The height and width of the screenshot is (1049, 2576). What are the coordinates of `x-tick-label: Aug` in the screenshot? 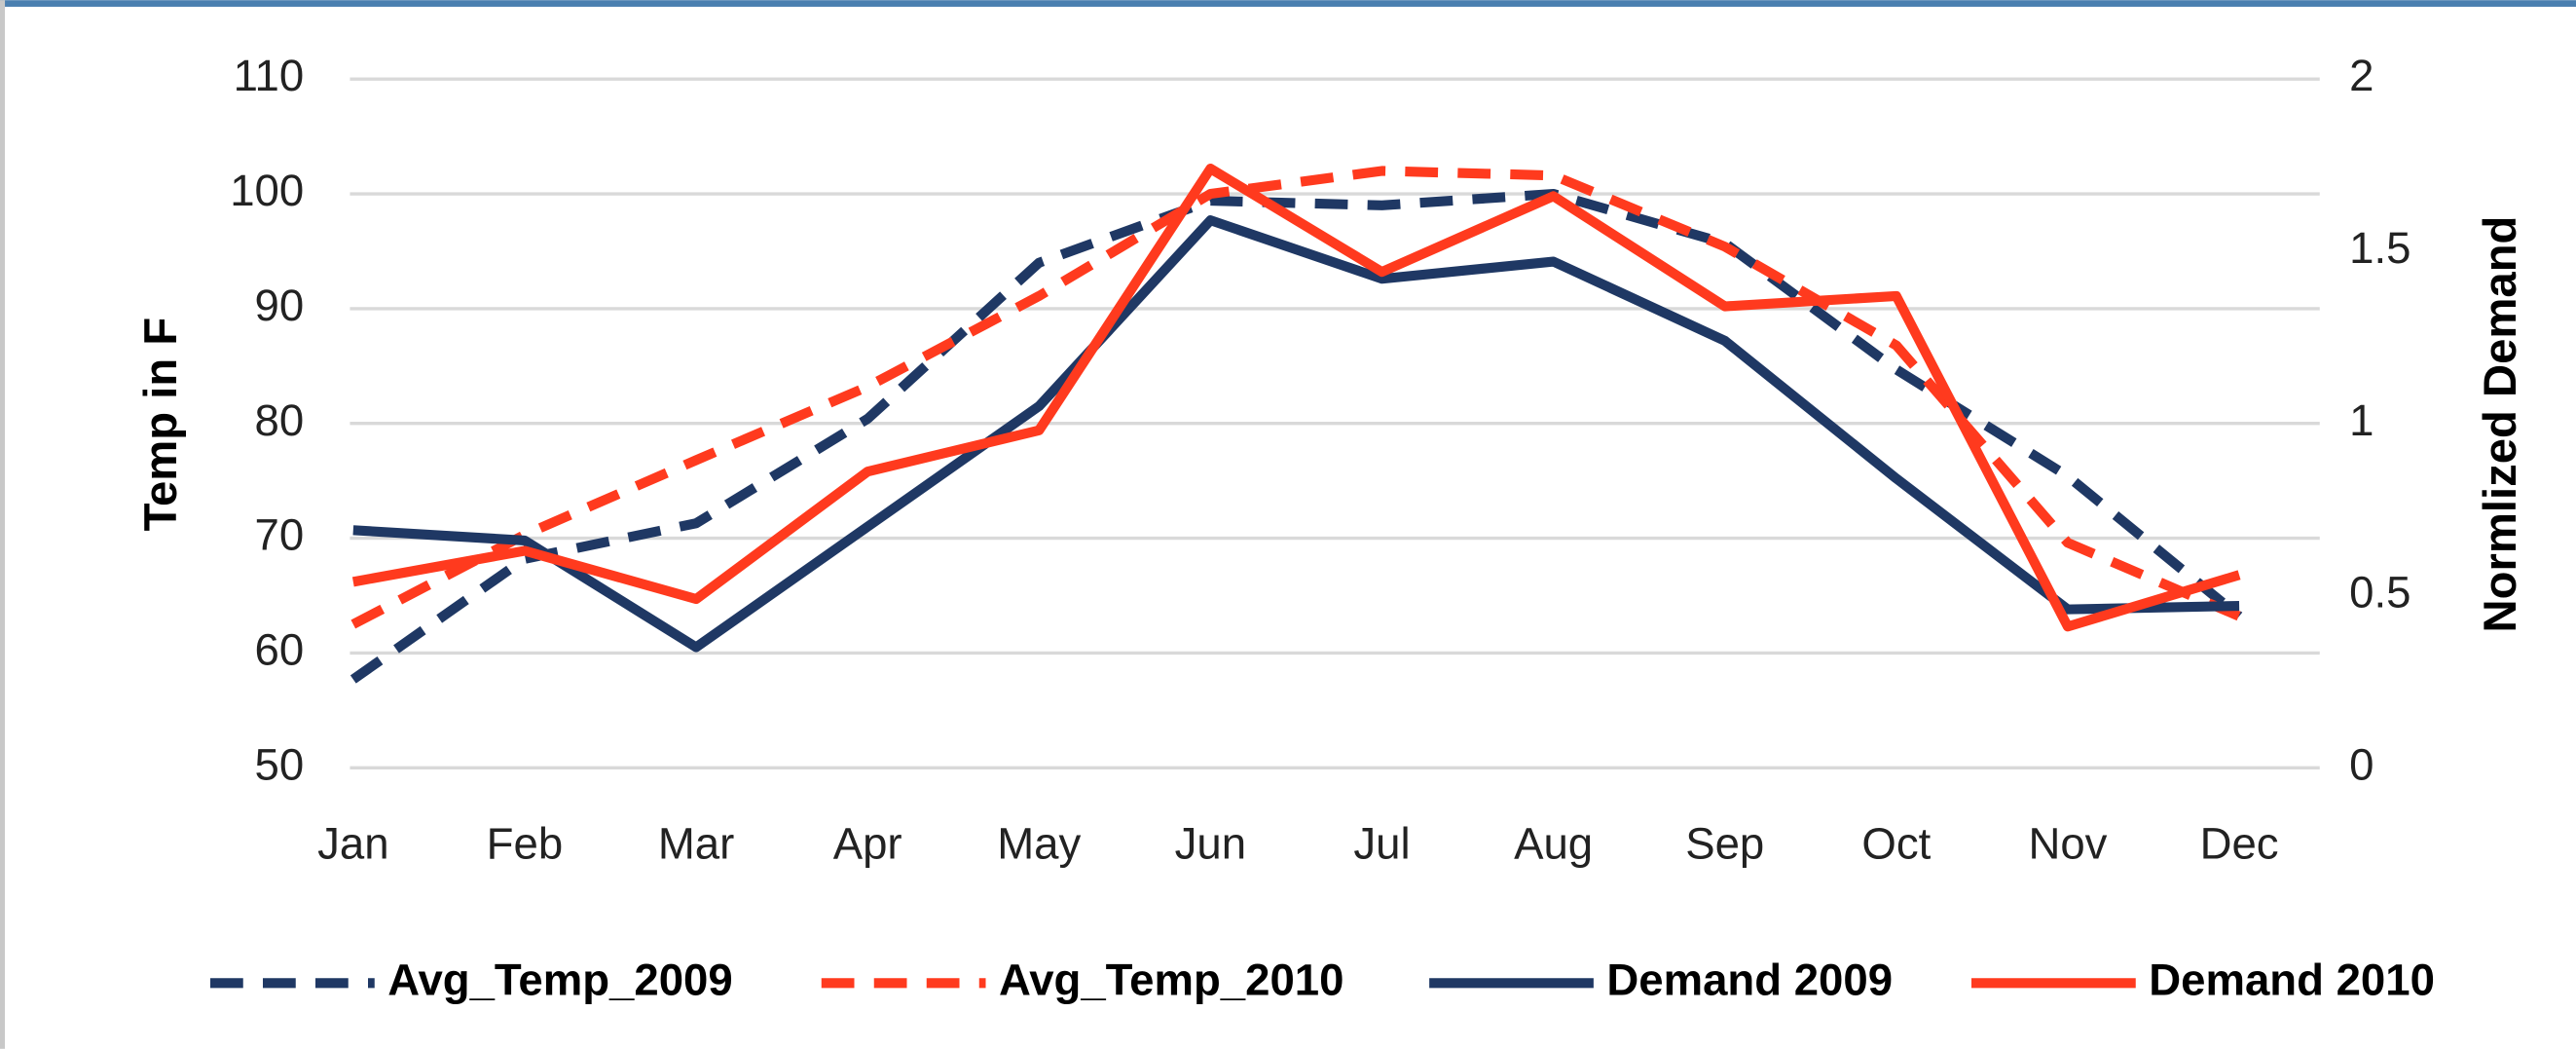 It's located at (1553, 843).